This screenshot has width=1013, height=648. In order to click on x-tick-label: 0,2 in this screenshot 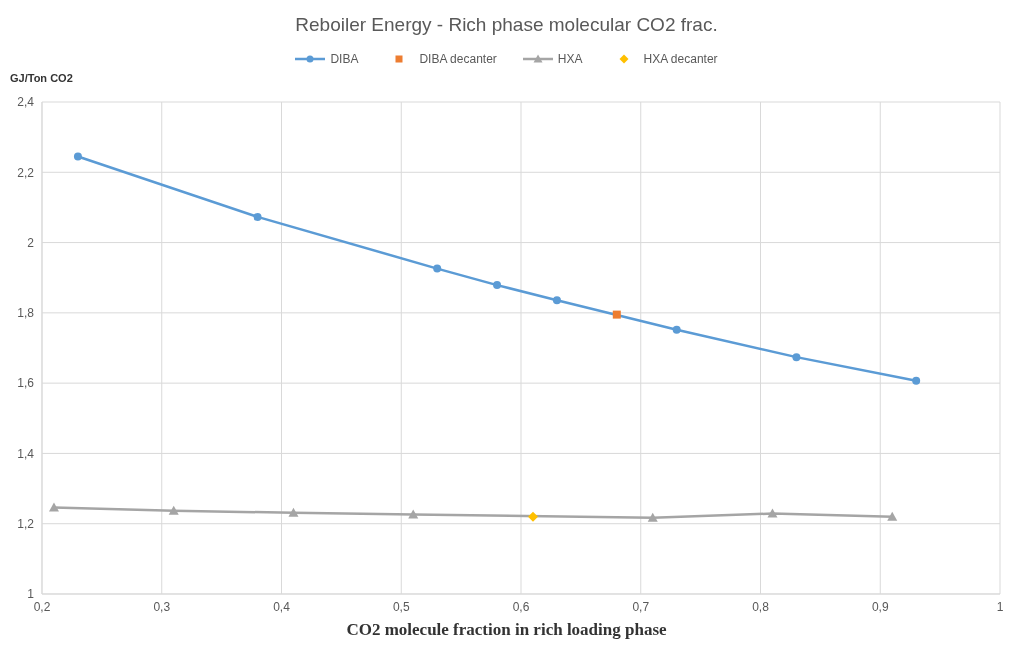, I will do `click(42, 606)`.